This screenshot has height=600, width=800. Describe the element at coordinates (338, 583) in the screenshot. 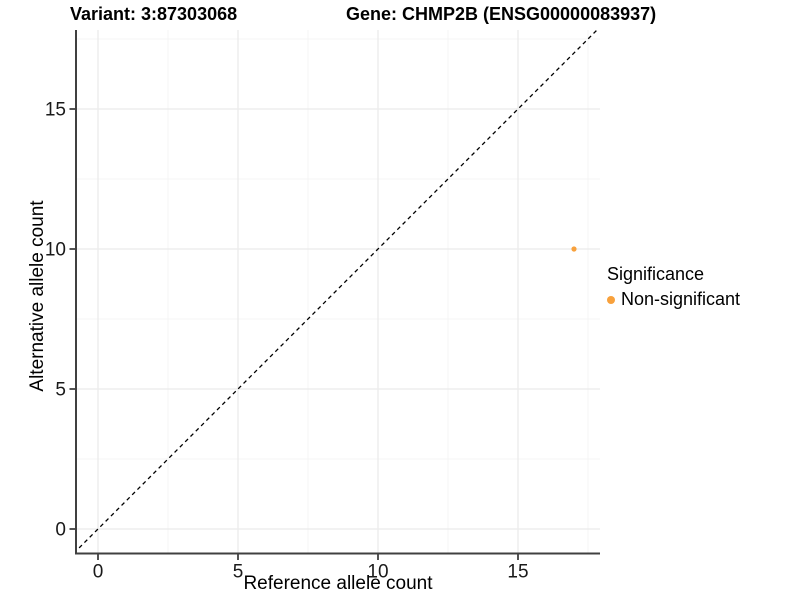

I see `x-axis-title: Reference allele count` at that location.